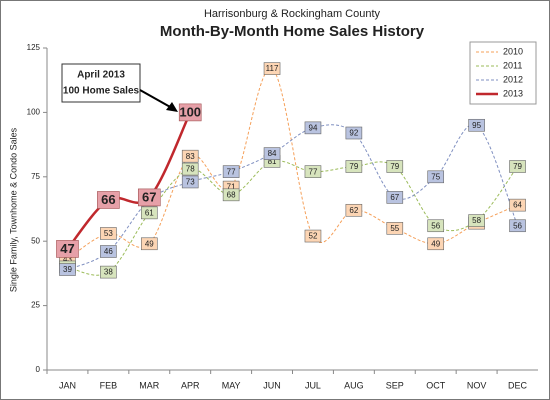 Image resolution: width=550 pixels, height=400 pixels. Describe the element at coordinates (513, 79) in the screenshot. I see `legend-label: 2012` at that location.